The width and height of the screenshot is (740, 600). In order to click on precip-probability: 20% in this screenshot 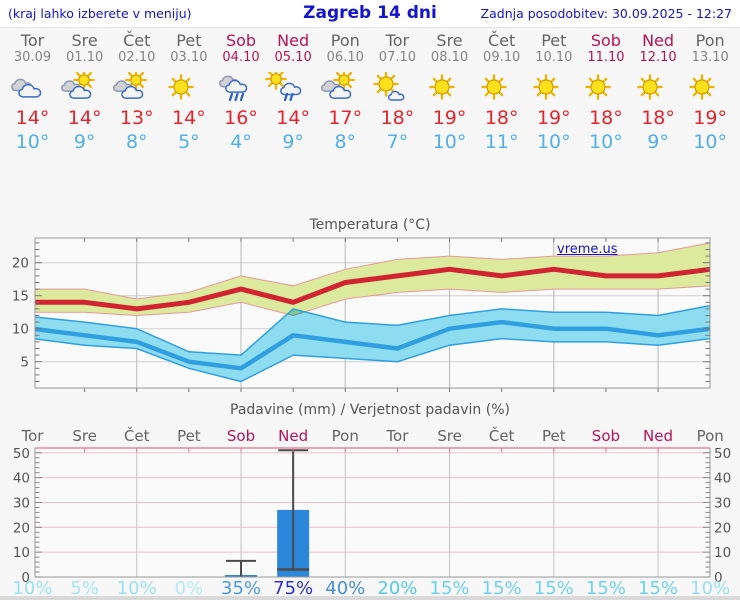, I will do `click(397, 588)`.